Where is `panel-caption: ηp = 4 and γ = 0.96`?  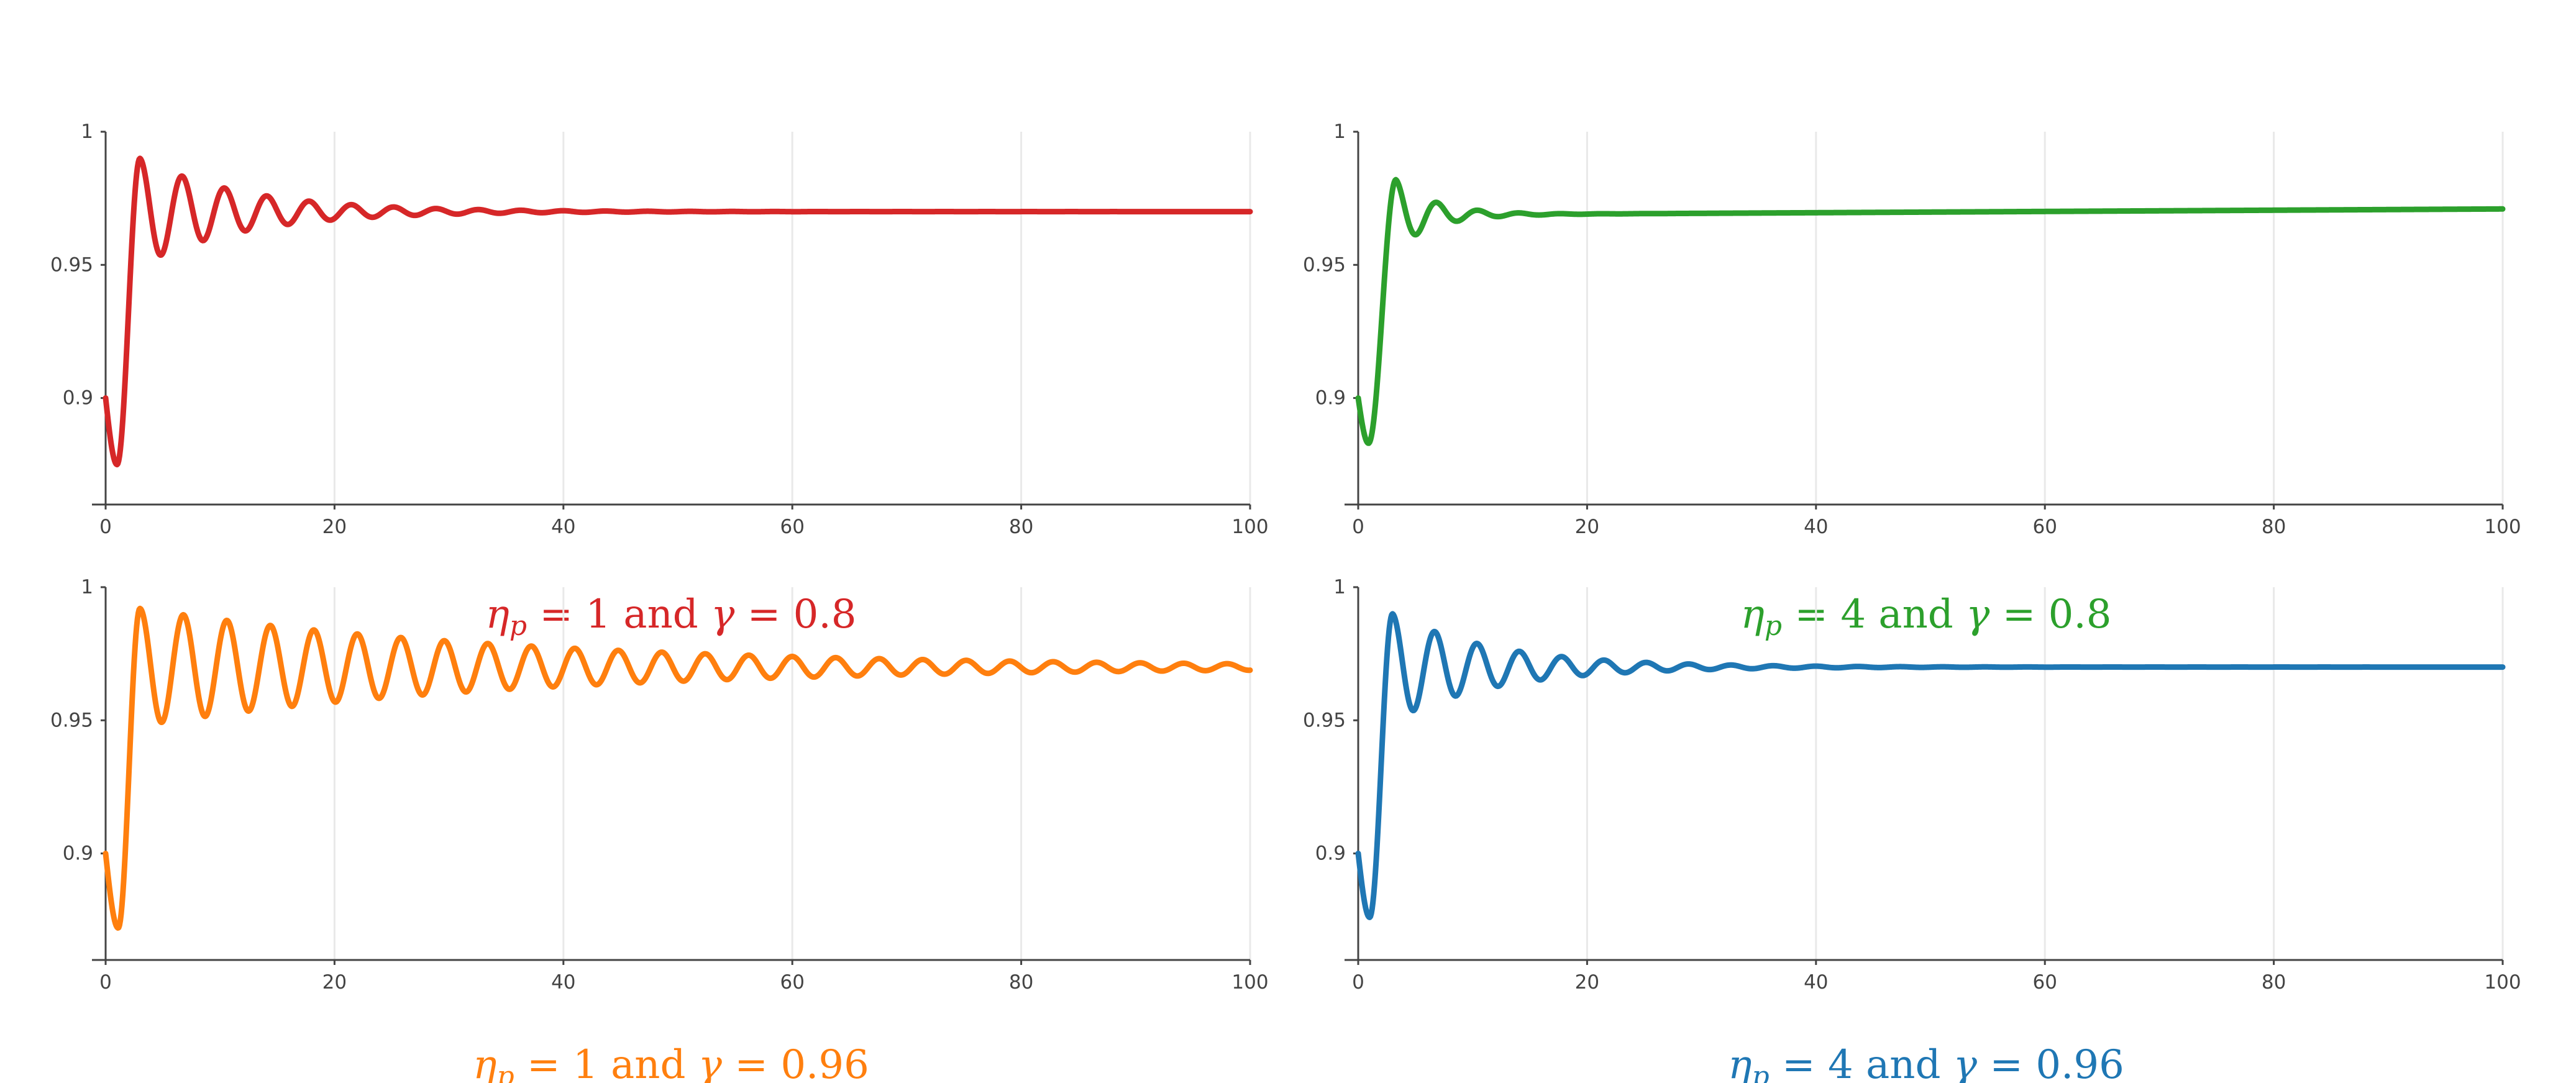 panel-caption: ηp = 4 and γ = 0.96 is located at coordinates (1926, 1062).